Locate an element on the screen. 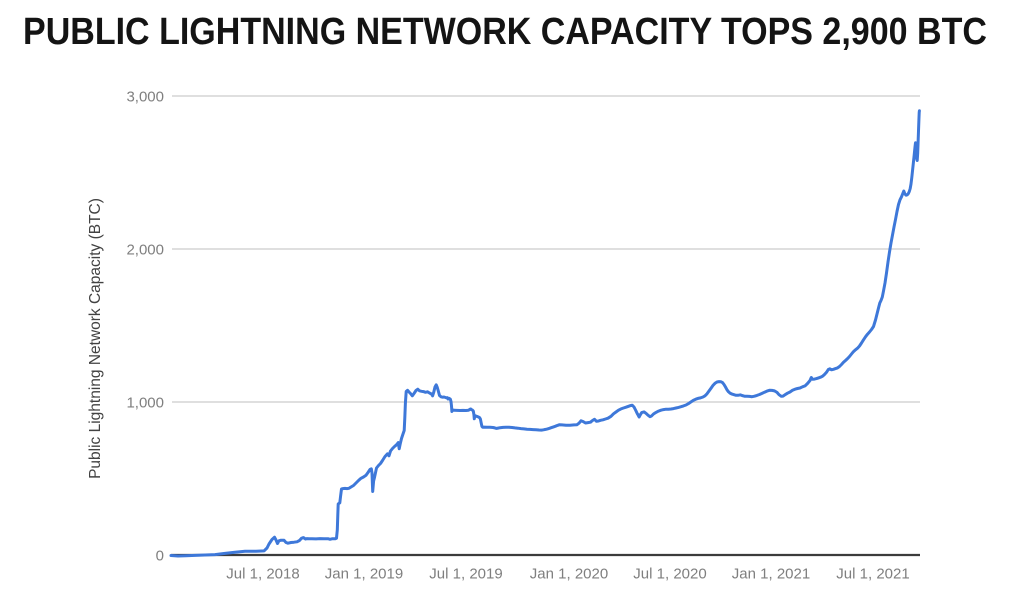 The height and width of the screenshot is (600, 1024). svg-text: Jan 1, 2019 is located at coordinates (364, 574).